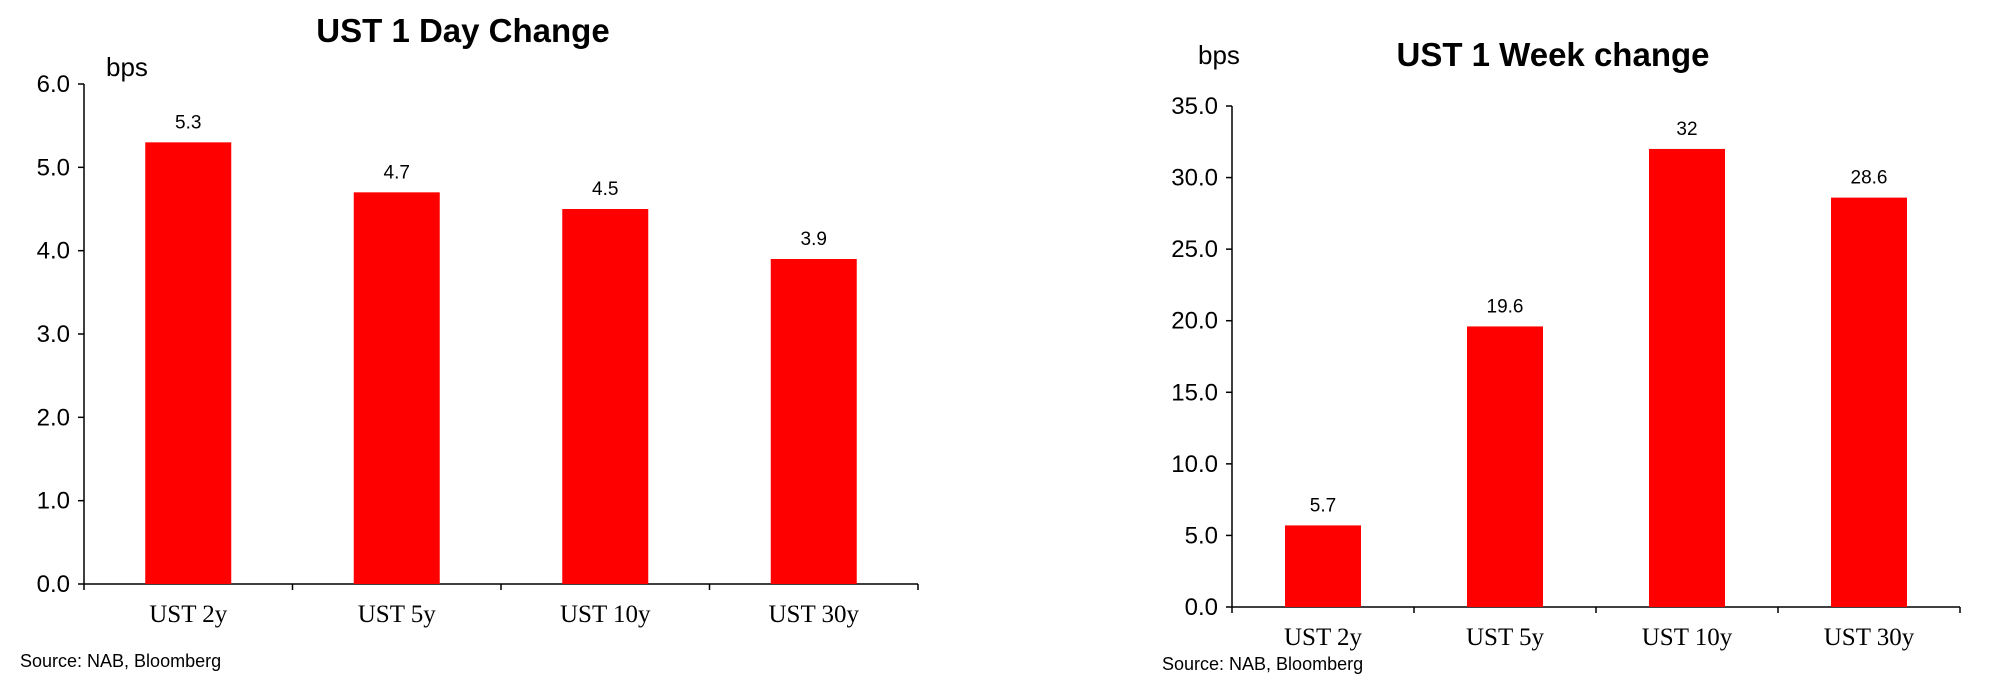 The height and width of the screenshot is (693, 2000). I want to click on y-tick-label: 1.0, so click(53, 501).